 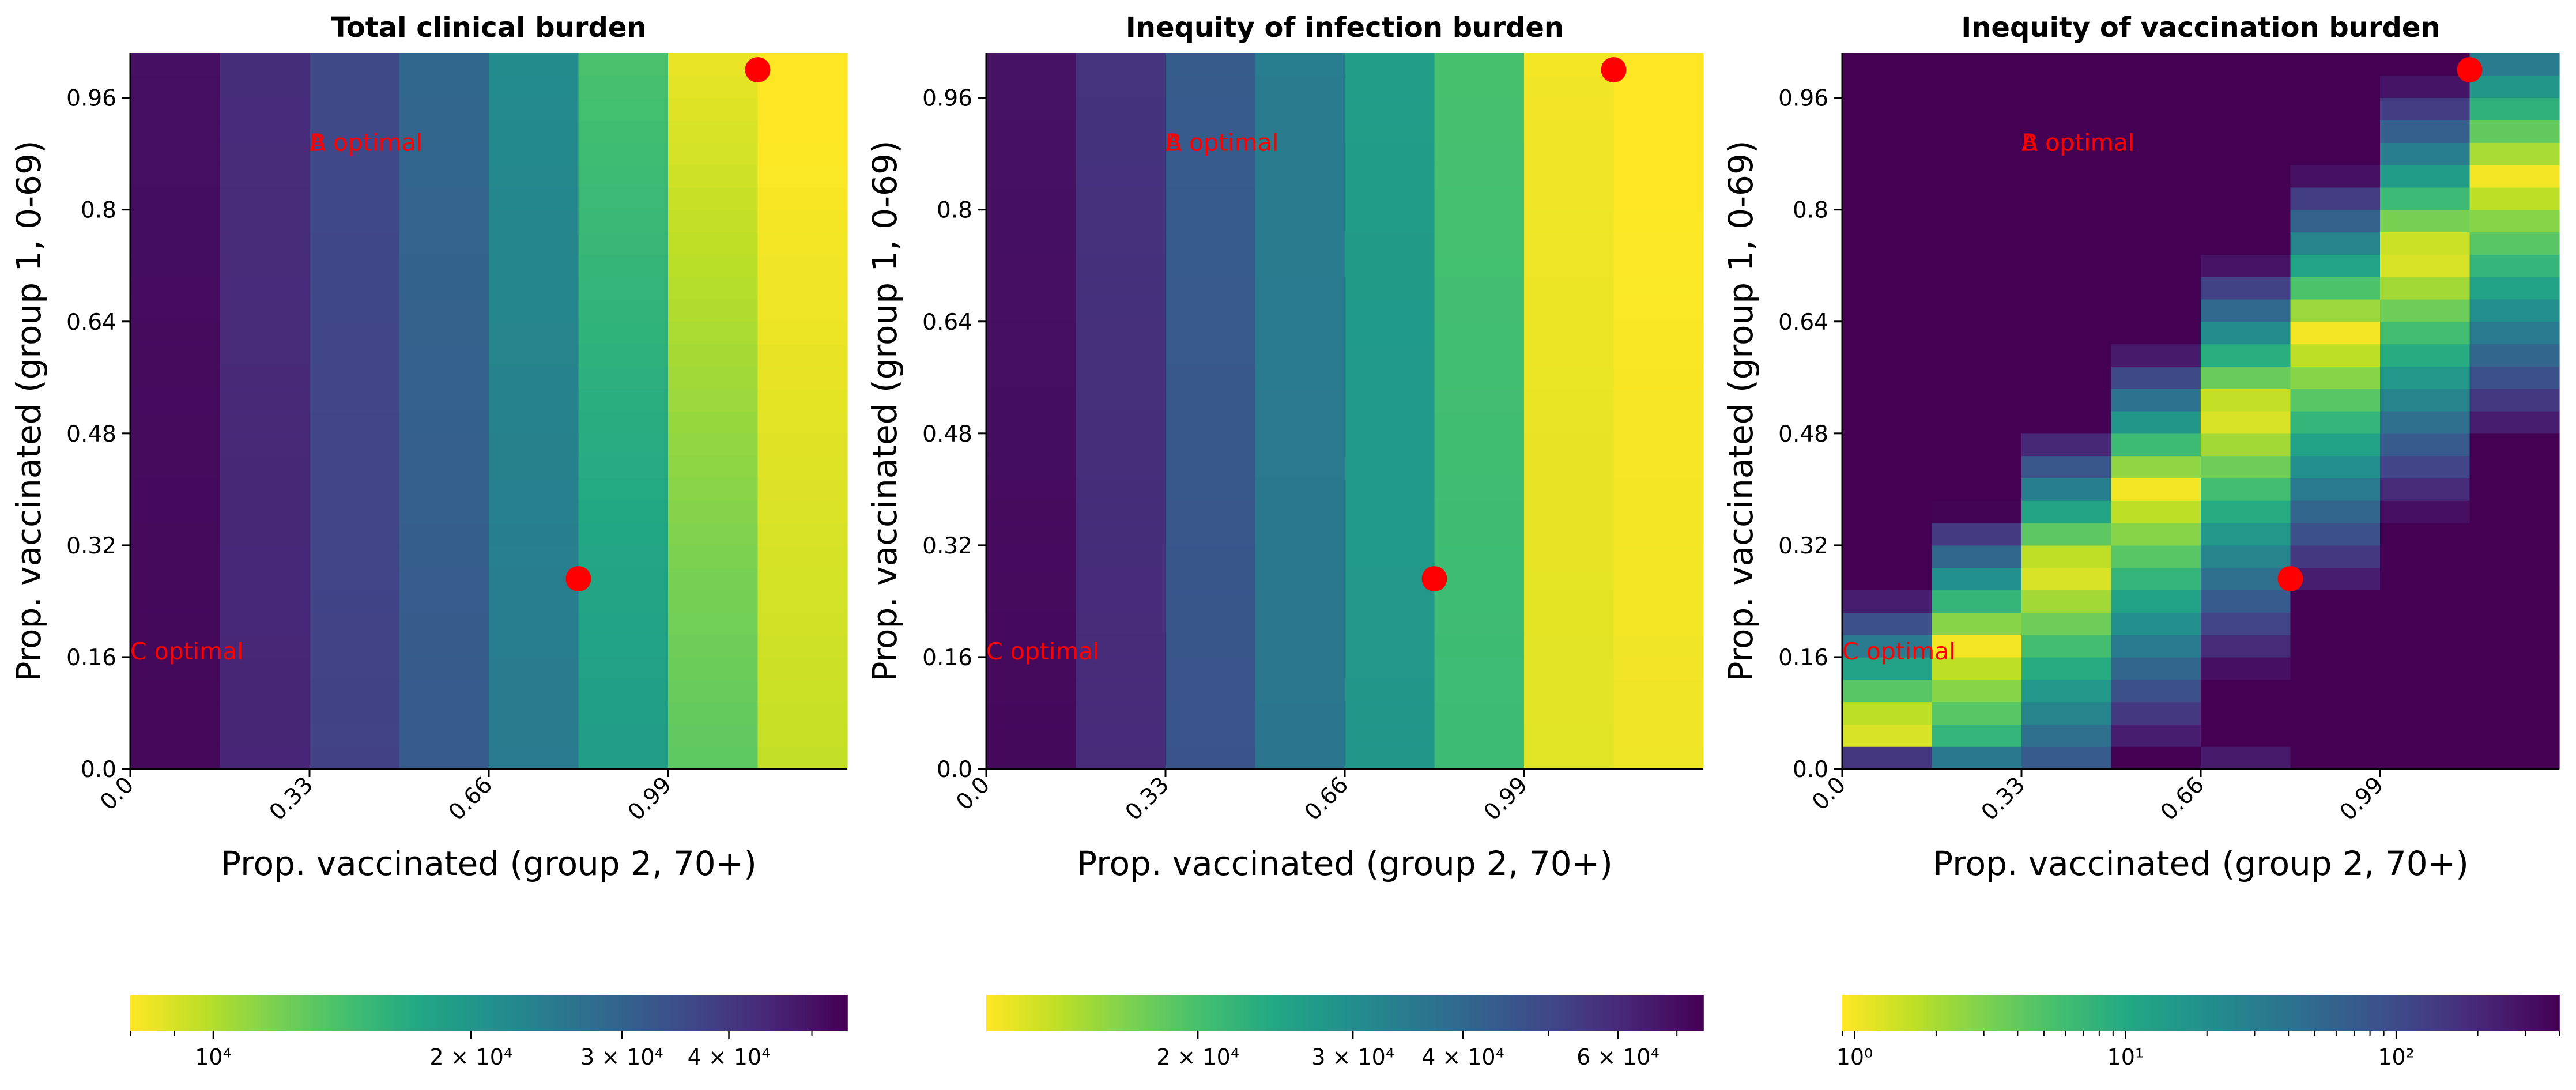 What do you see at coordinates (954, 211) in the screenshot?
I see `y-tick-label: 0.8` at bounding box center [954, 211].